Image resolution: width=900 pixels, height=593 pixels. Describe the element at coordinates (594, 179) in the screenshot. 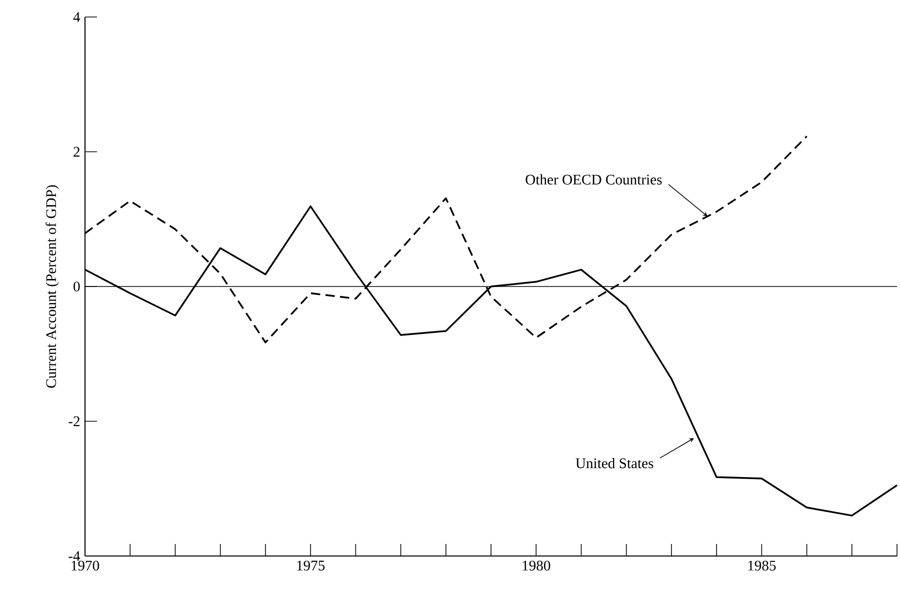

I see `annotation: Other OECD Countries` at that location.